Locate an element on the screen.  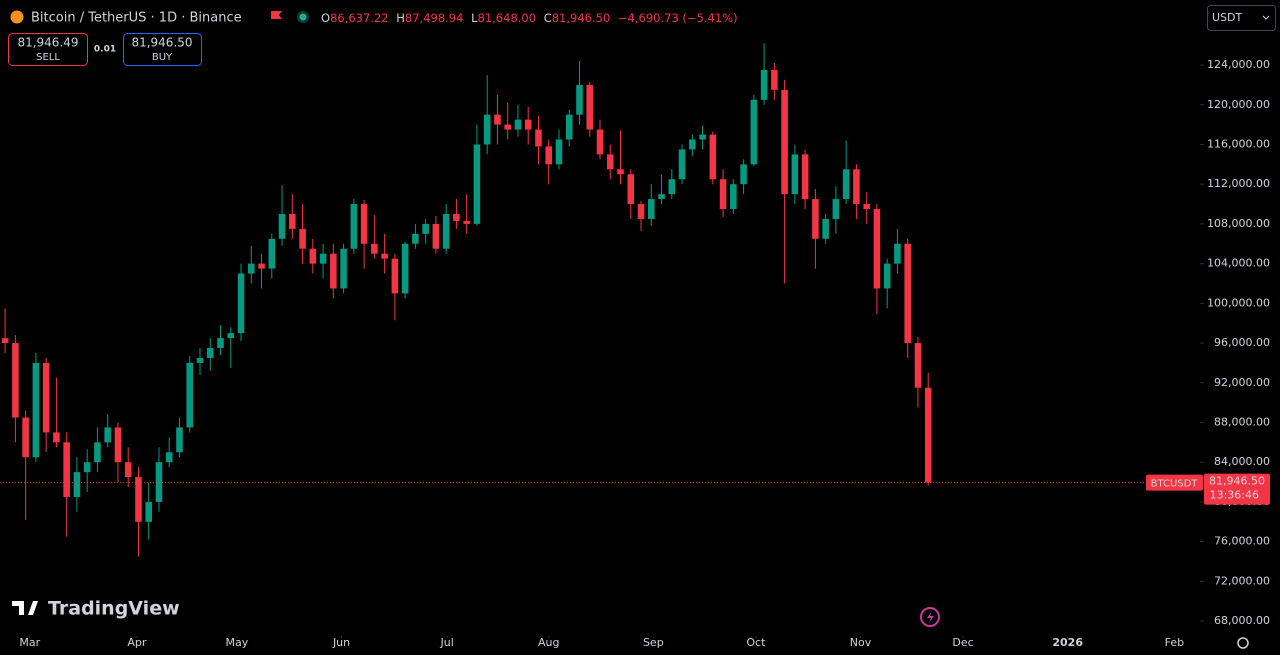
x-tick-label: Feb is located at coordinates (1174, 642).